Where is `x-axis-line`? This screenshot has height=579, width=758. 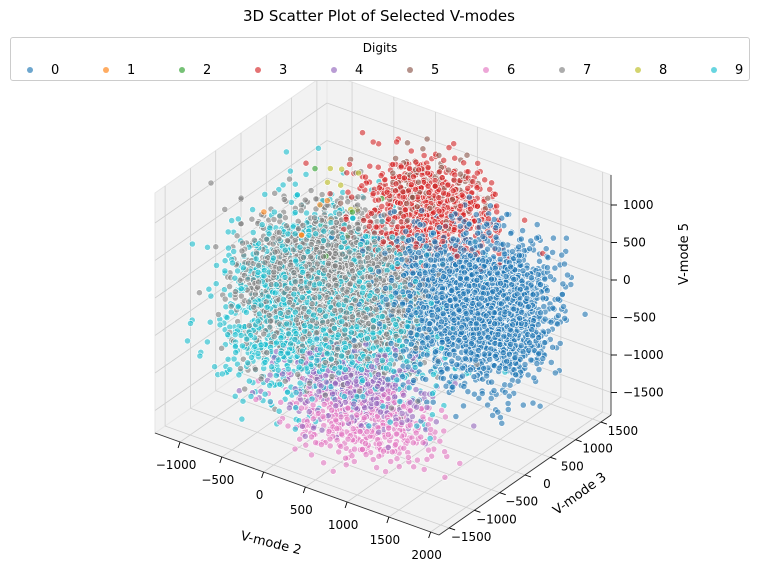 x-axis-line is located at coordinates (297, 484).